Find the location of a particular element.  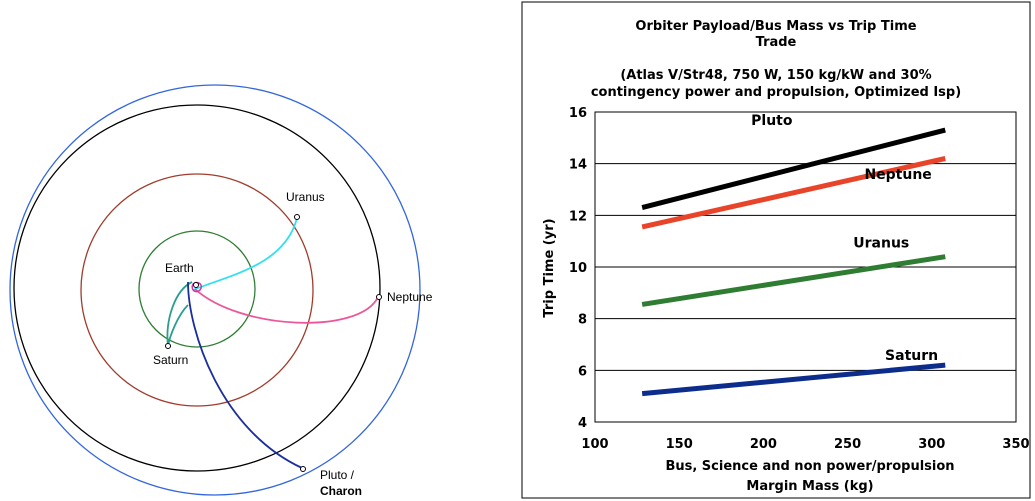

y-axis-title: Trip Time (yr) is located at coordinates (549, 267).